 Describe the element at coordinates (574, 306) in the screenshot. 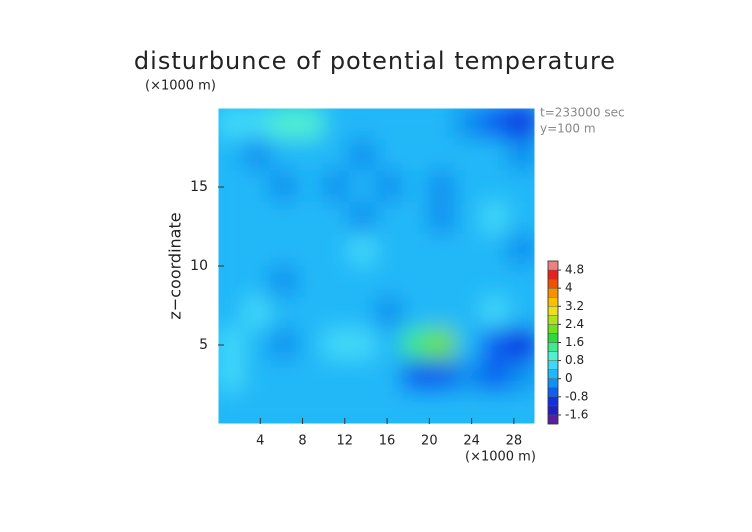

I see `colorbar-tick-label: 3.2` at that location.